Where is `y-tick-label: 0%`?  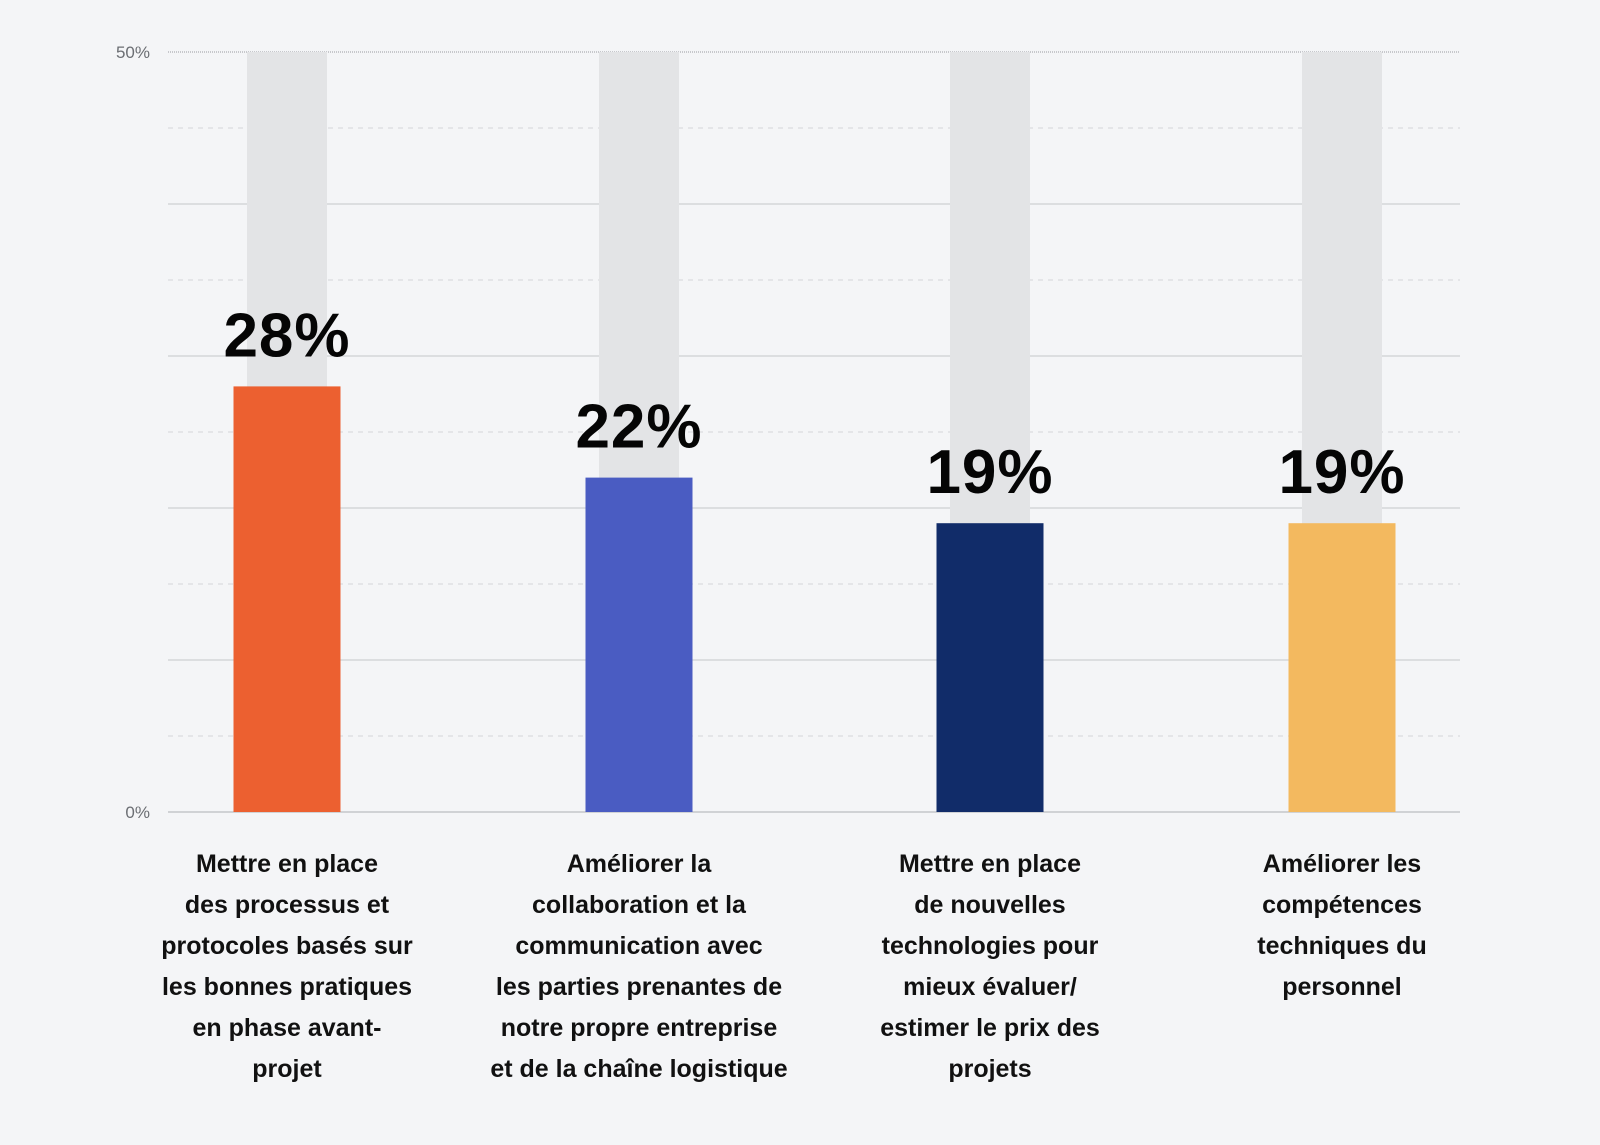
y-tick-label: 0% is located at coordinates (137, 812).